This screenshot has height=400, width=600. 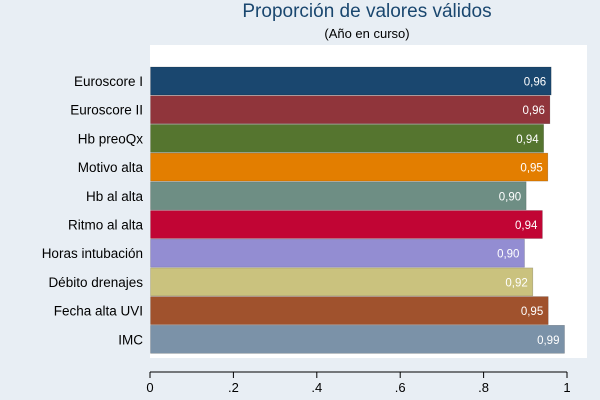 What do you see at coordinates (358, 383) in the screenshot?
I see `x-axis: 0 .2 .4 .6 .8 1` at bounding box center [358, 383].